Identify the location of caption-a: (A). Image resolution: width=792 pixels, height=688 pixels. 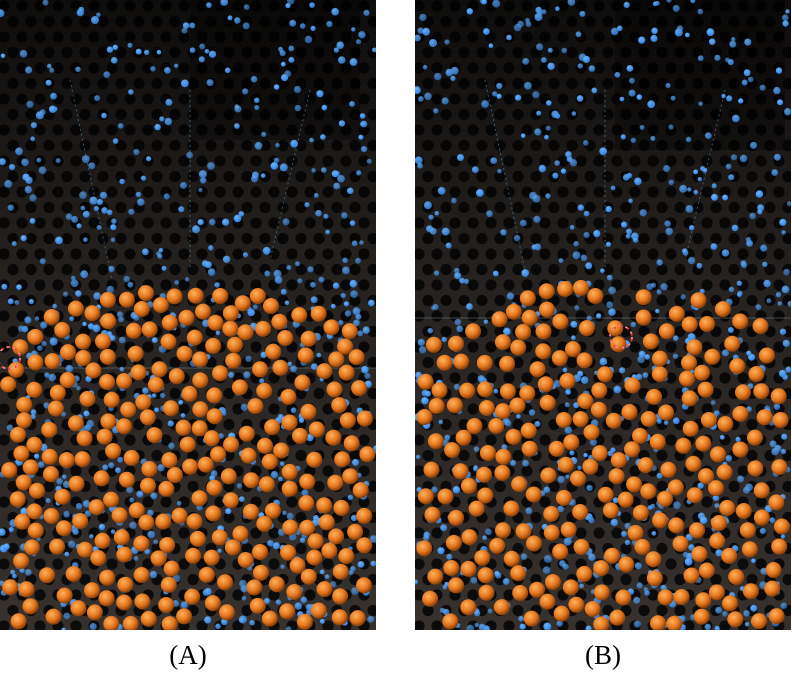
(188, 655).